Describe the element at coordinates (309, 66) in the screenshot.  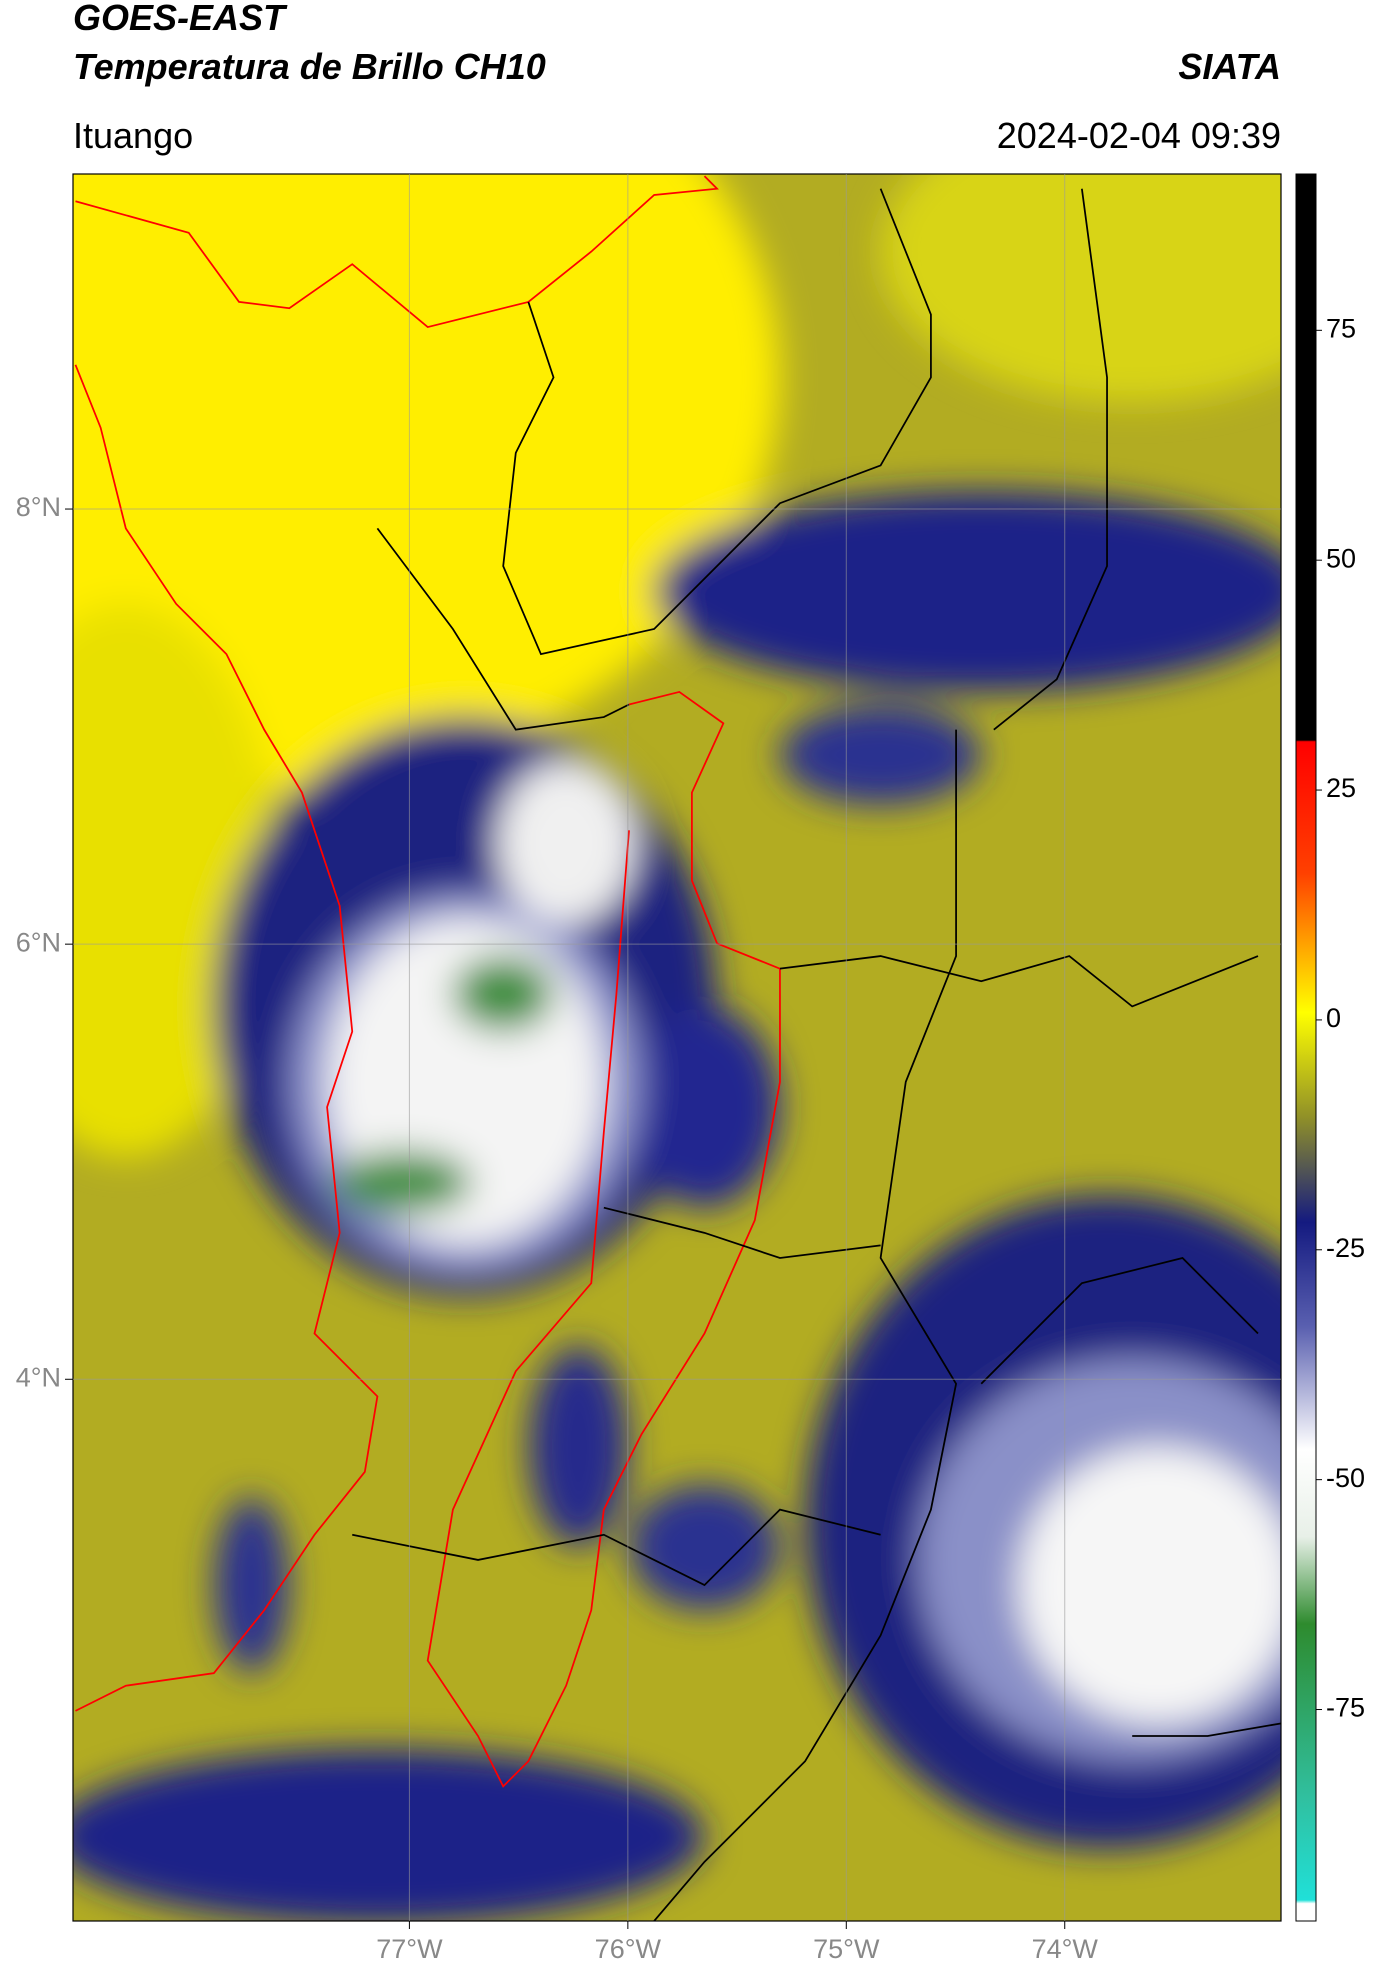
I see `subtitle: Temperatura de Brillo CH10` at that location.